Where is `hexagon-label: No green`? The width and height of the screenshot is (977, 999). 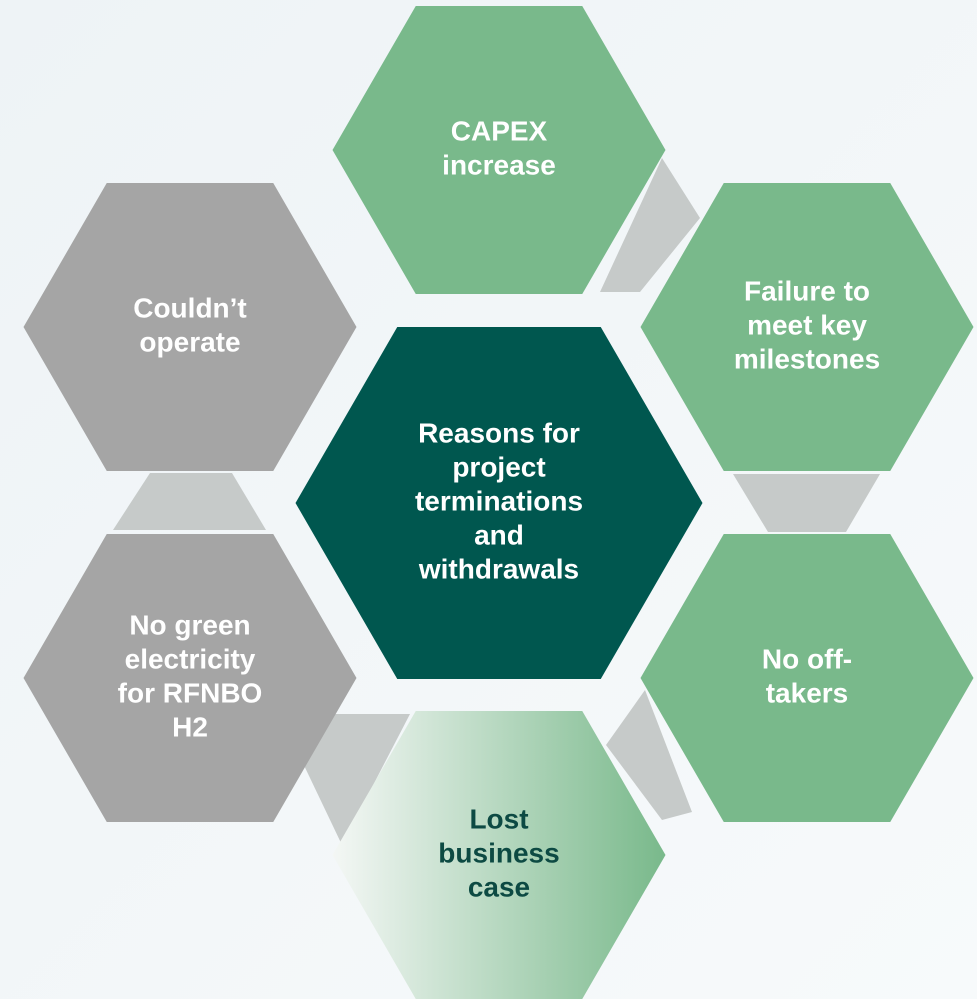 hexagon-label: No green is located at coordinates (189, 624).